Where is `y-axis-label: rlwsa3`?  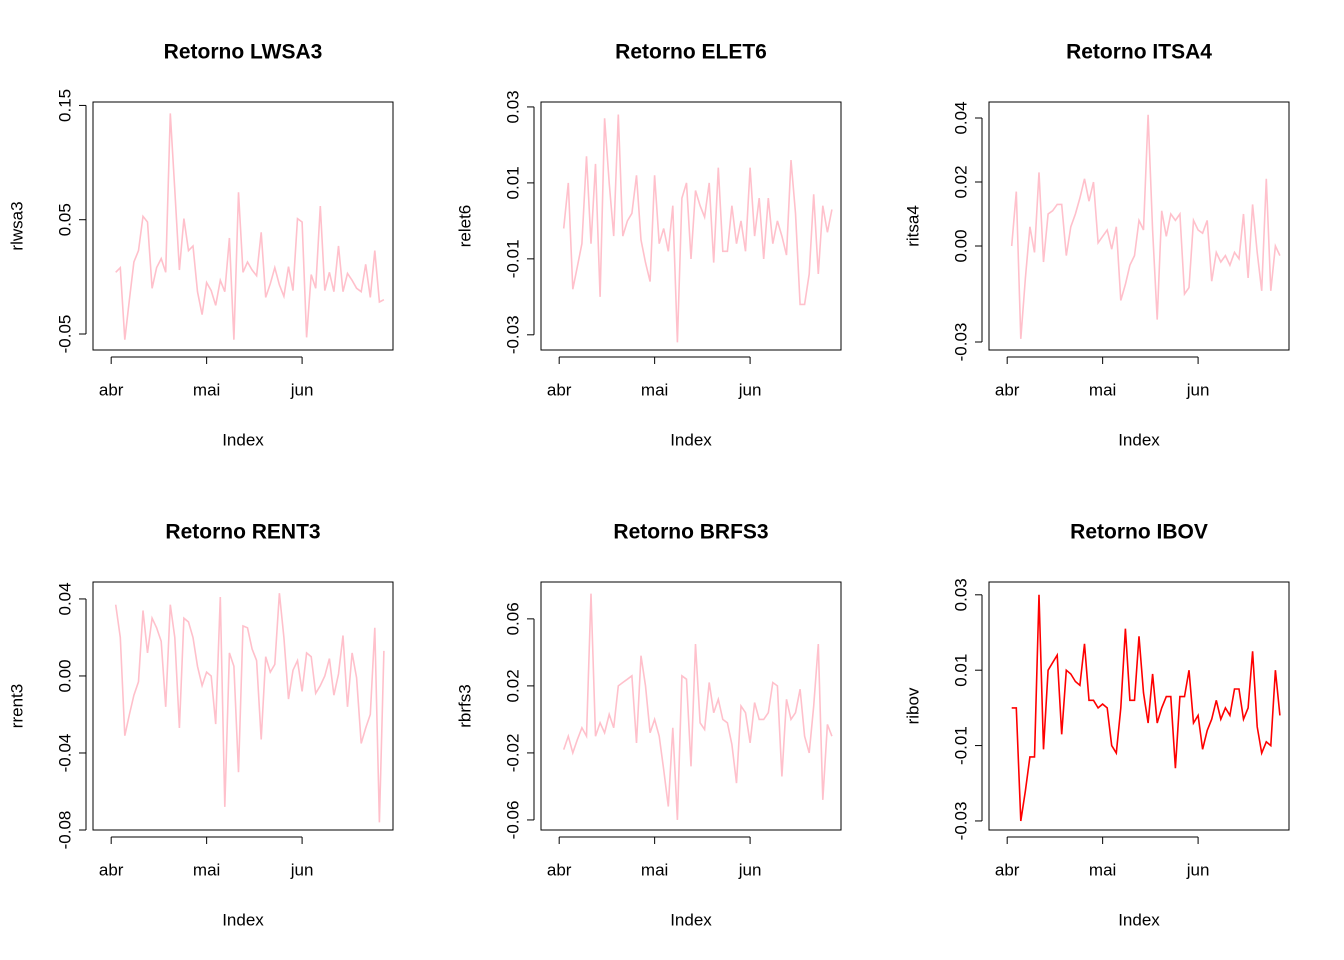 y-axis-label: rlwsa3 is located at coordinates (16, 225).